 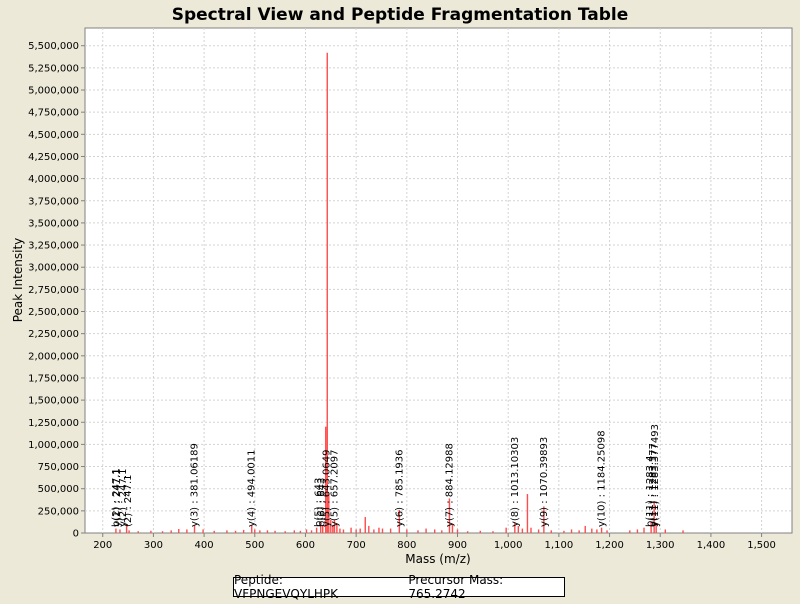 I want to click on y-tick-label: 2,500,000, so click(x=53, y=312).